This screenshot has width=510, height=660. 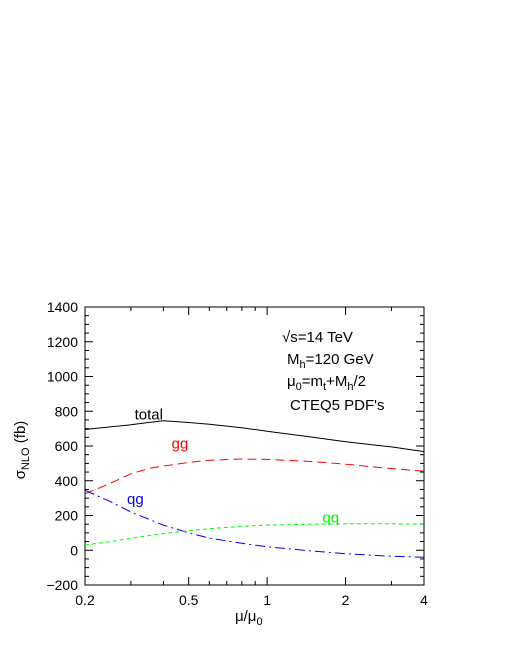 What do you see at coordinates (180, 444) in the screenshot?
I see `series-label-gg: gg` at bounding box center [180, 444].